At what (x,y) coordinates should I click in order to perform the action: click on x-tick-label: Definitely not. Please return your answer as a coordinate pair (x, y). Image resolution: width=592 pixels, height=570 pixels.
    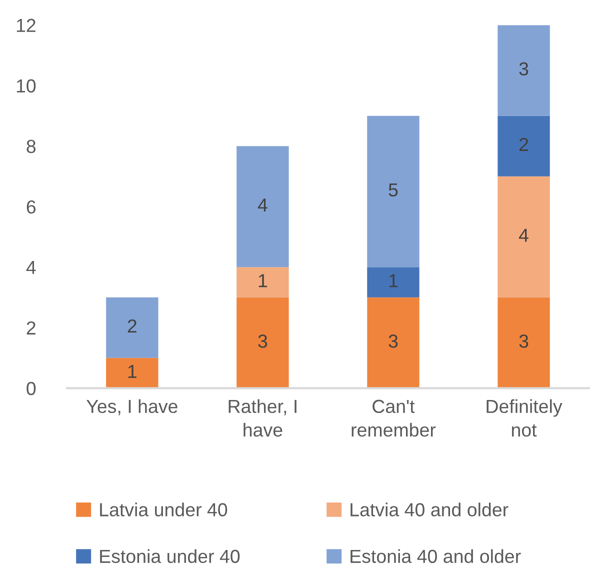
    Looking at the image, I should click on (524, 418).